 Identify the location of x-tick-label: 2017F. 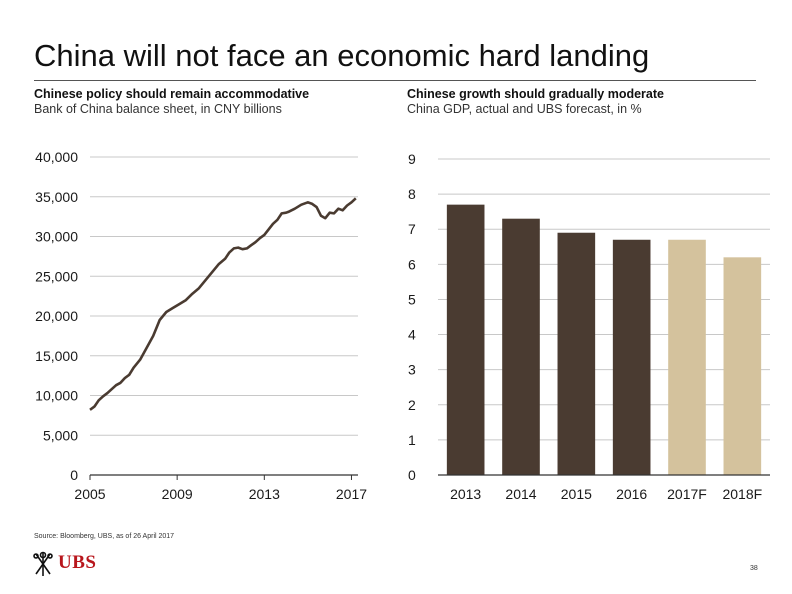
(687, 494).